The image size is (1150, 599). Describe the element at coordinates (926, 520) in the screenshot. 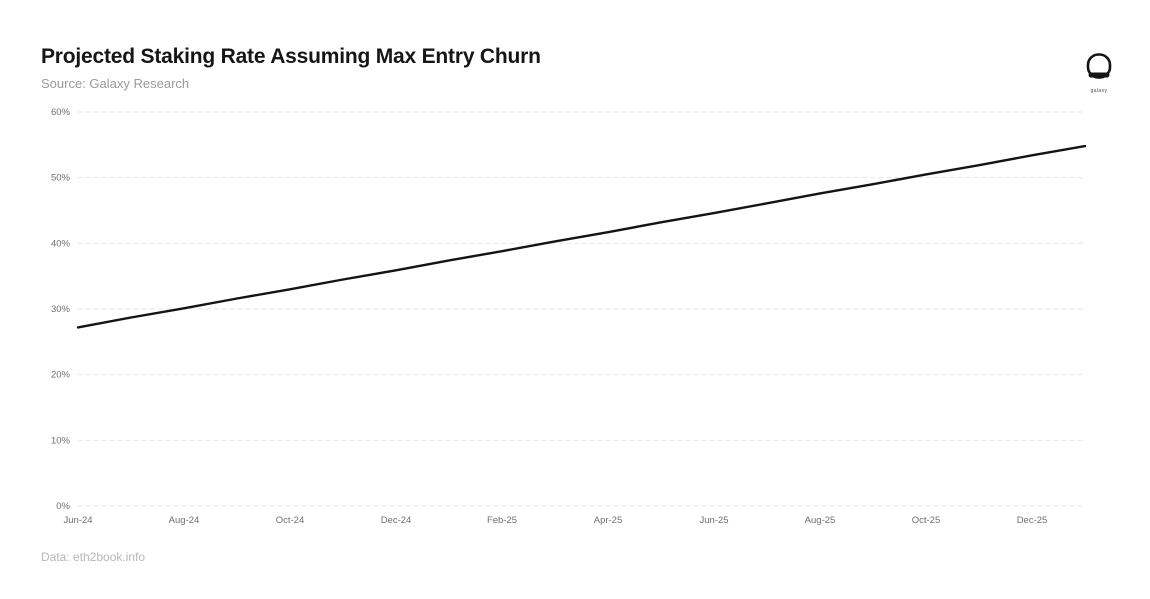

I see `x-axis-tick-label: Oct-25` at that location.